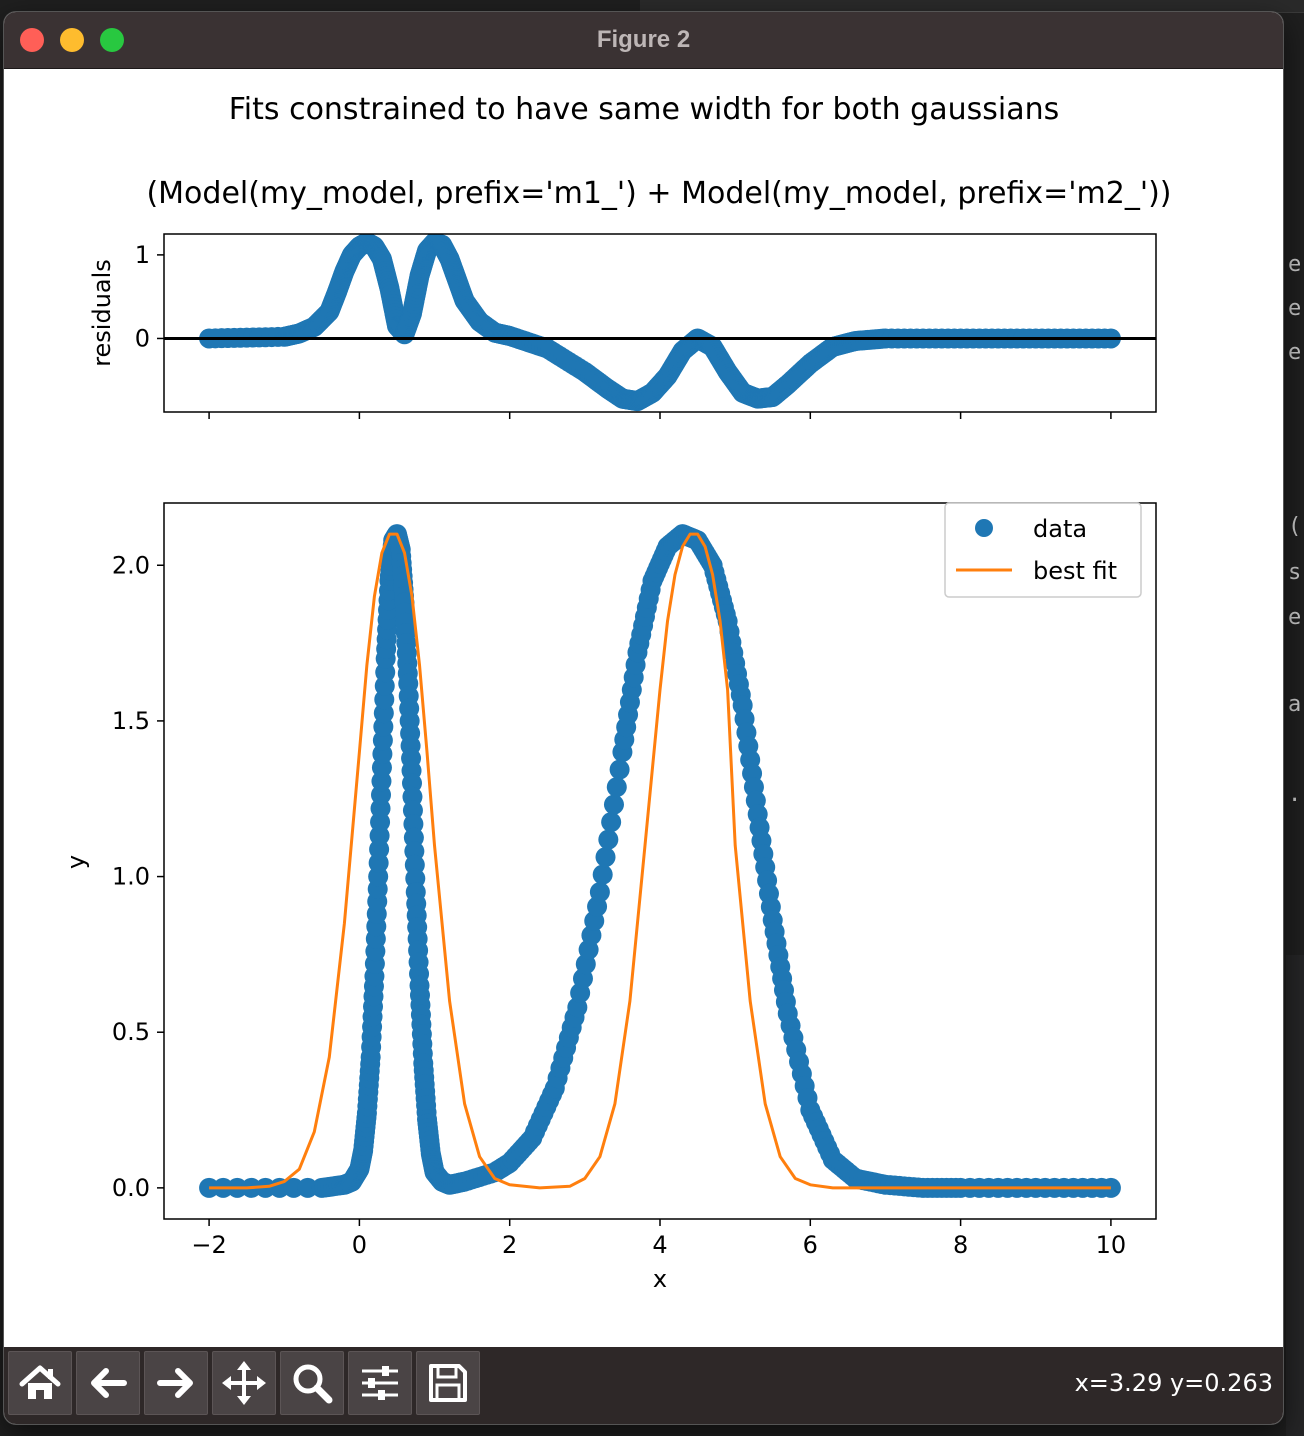  What do you see at coordinates (1295, 704) in the screenshot?
I see `editor-text-fragment: a` at bounding box center [1295, 704].